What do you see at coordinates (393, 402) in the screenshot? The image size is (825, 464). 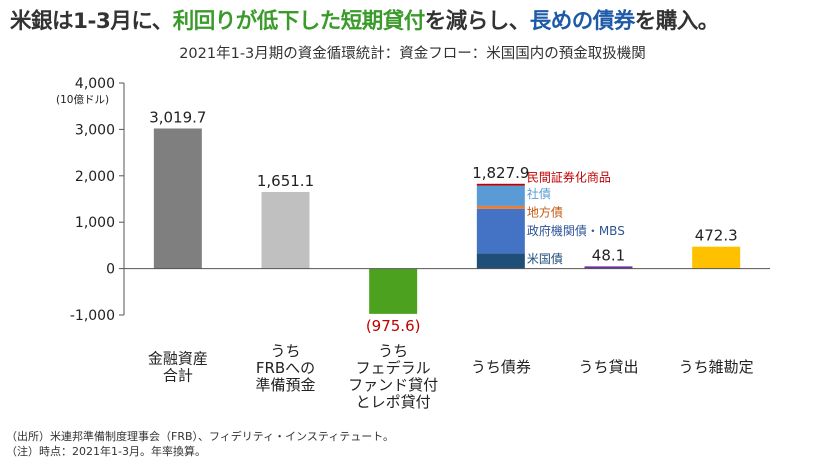 I see `category-label: とレポ貸付` at bounding box center [393, 402].